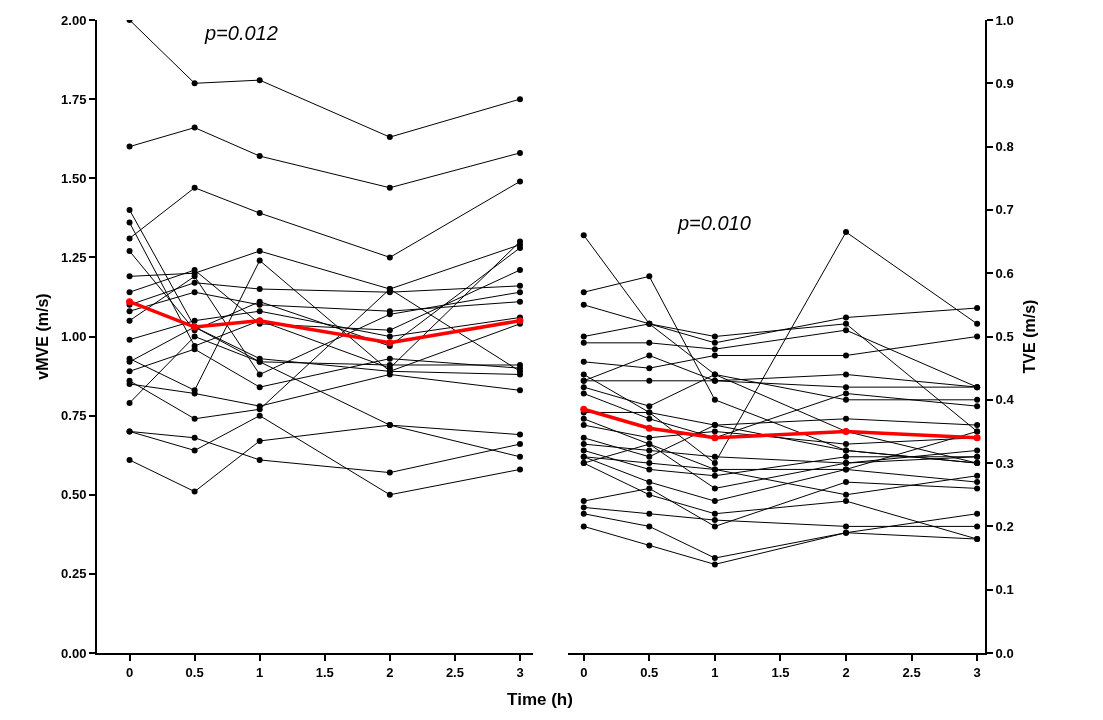 This screenshot has width=1103, height=720. I want to click on y2-tick-label: 0.4, so click(1005, 400).